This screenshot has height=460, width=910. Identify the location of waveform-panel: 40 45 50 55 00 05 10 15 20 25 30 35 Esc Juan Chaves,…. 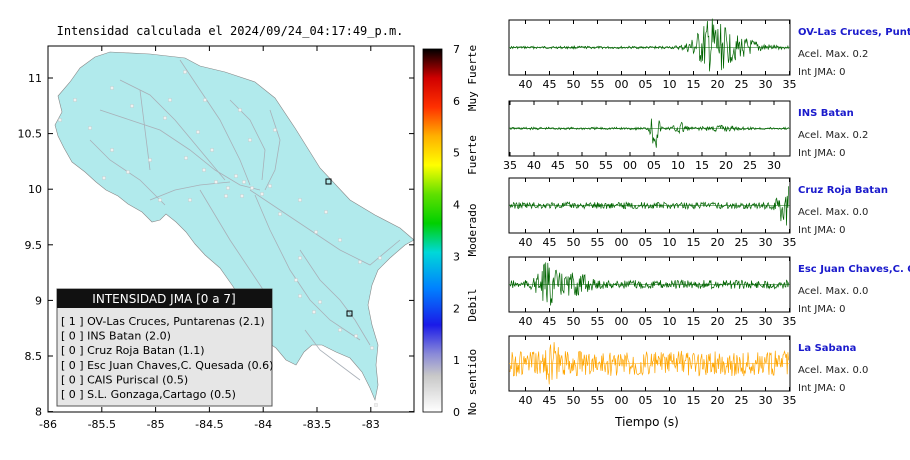
(709, 292).